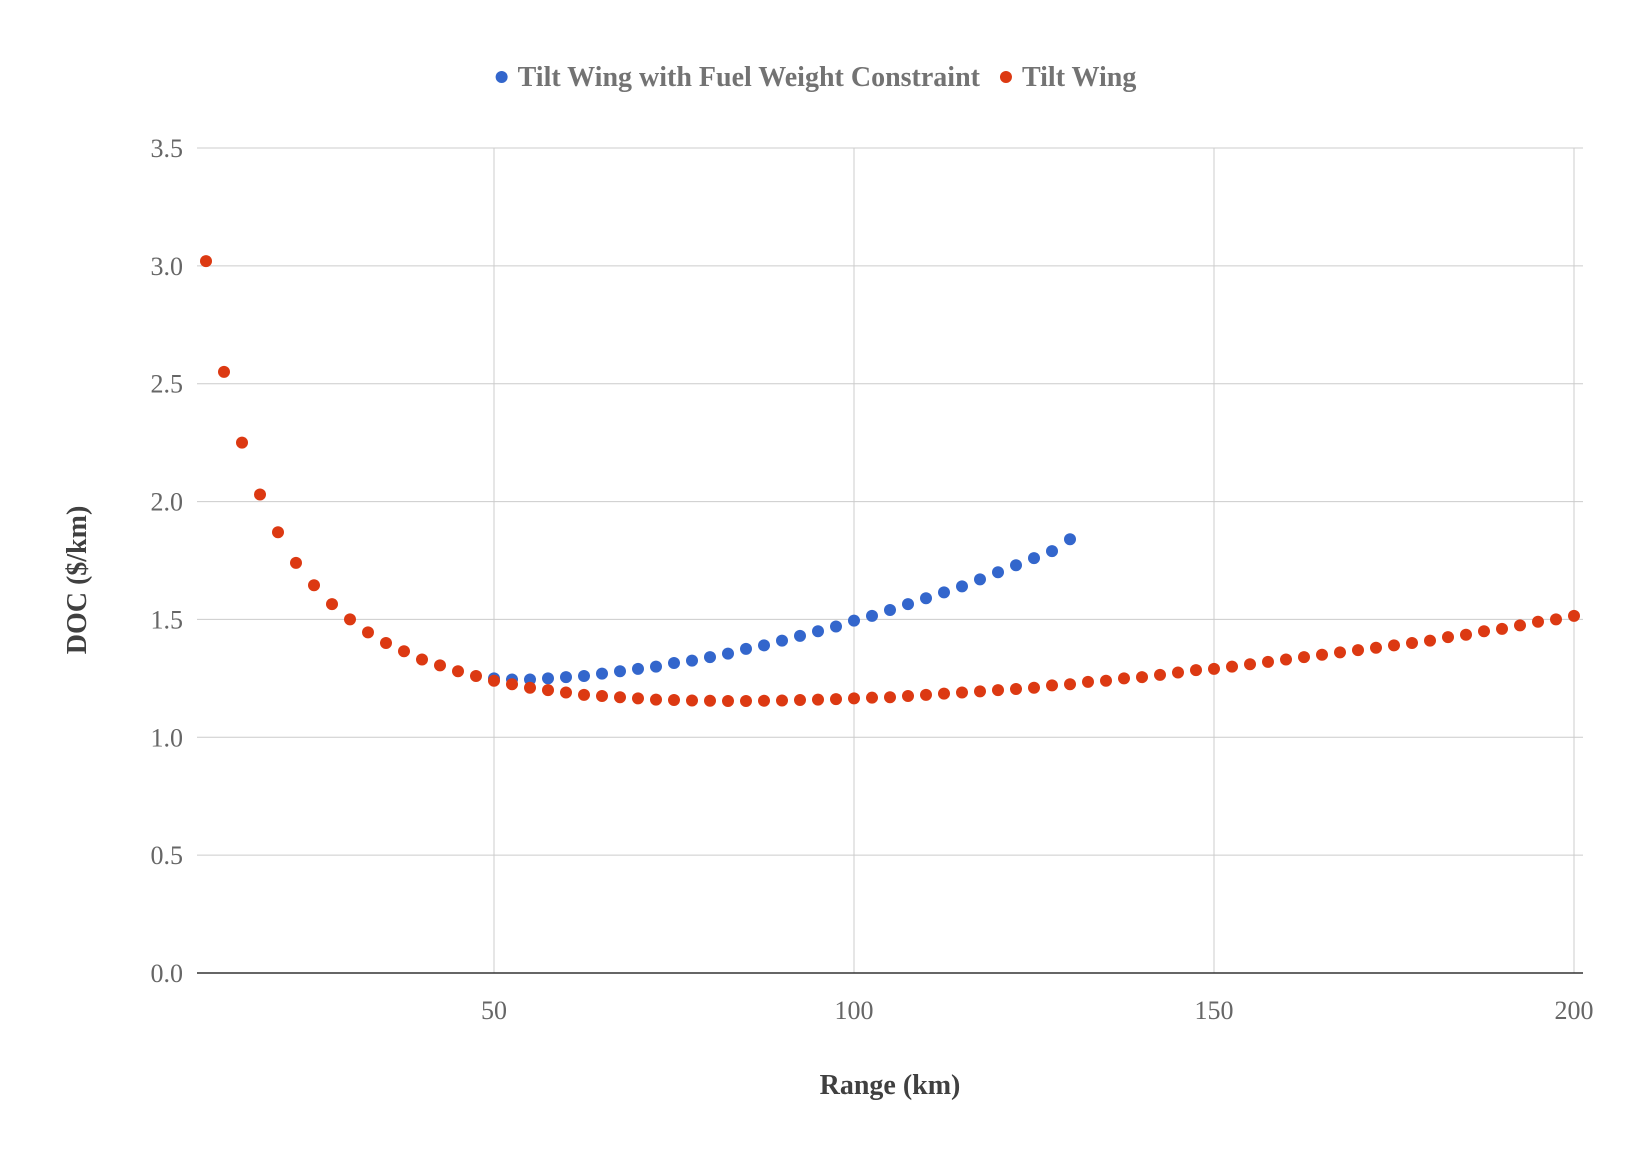 This screenshot has width=1632, height=1157. Describe the element at coordinates (1005, 77) in the screenshot. I see `legend-marker` at that location.